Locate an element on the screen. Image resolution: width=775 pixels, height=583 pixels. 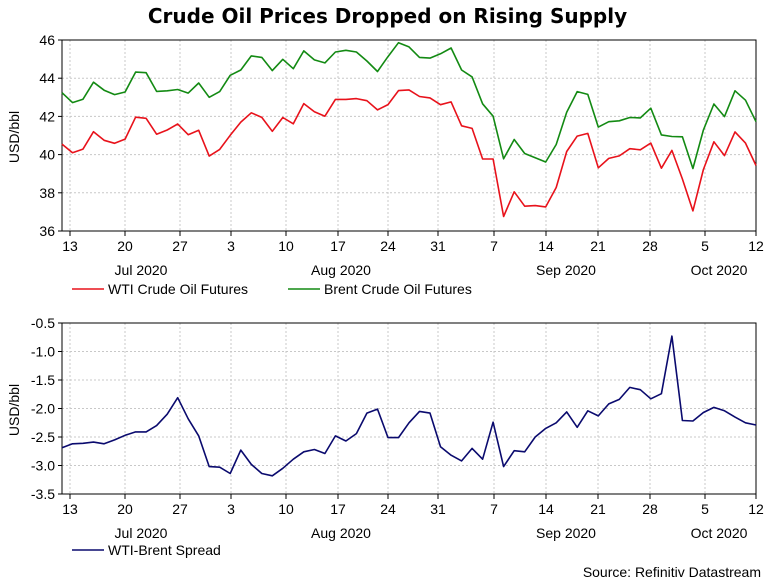
price-month-labels: Jul 2020 Aug 2020 Sep 2020 Oct 2020 is located at coordinates (431, 270).